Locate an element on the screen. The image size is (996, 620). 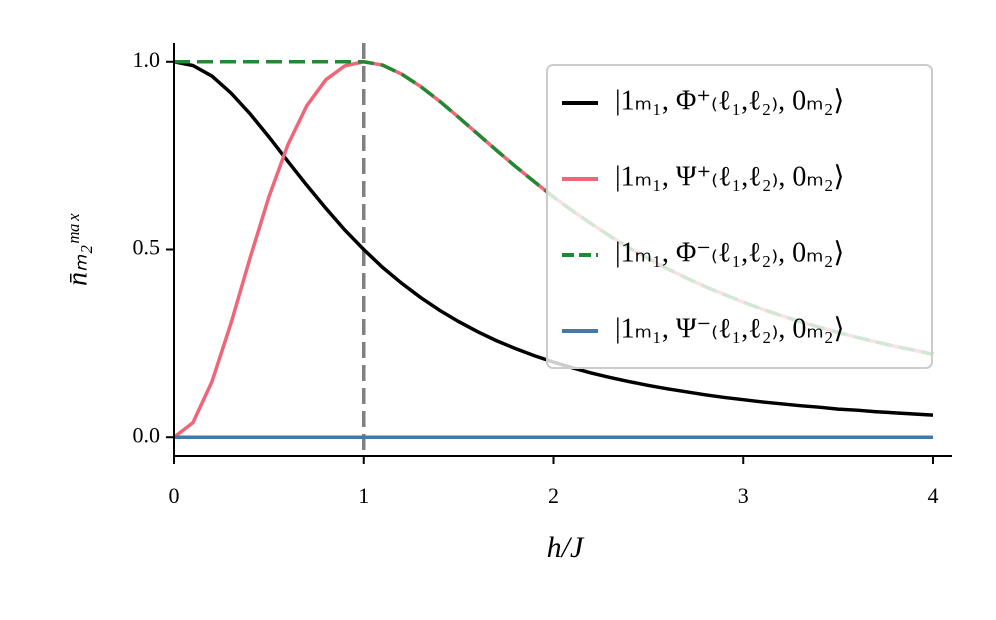
x-tick-label: 2 is located at coordinates (553, 495).